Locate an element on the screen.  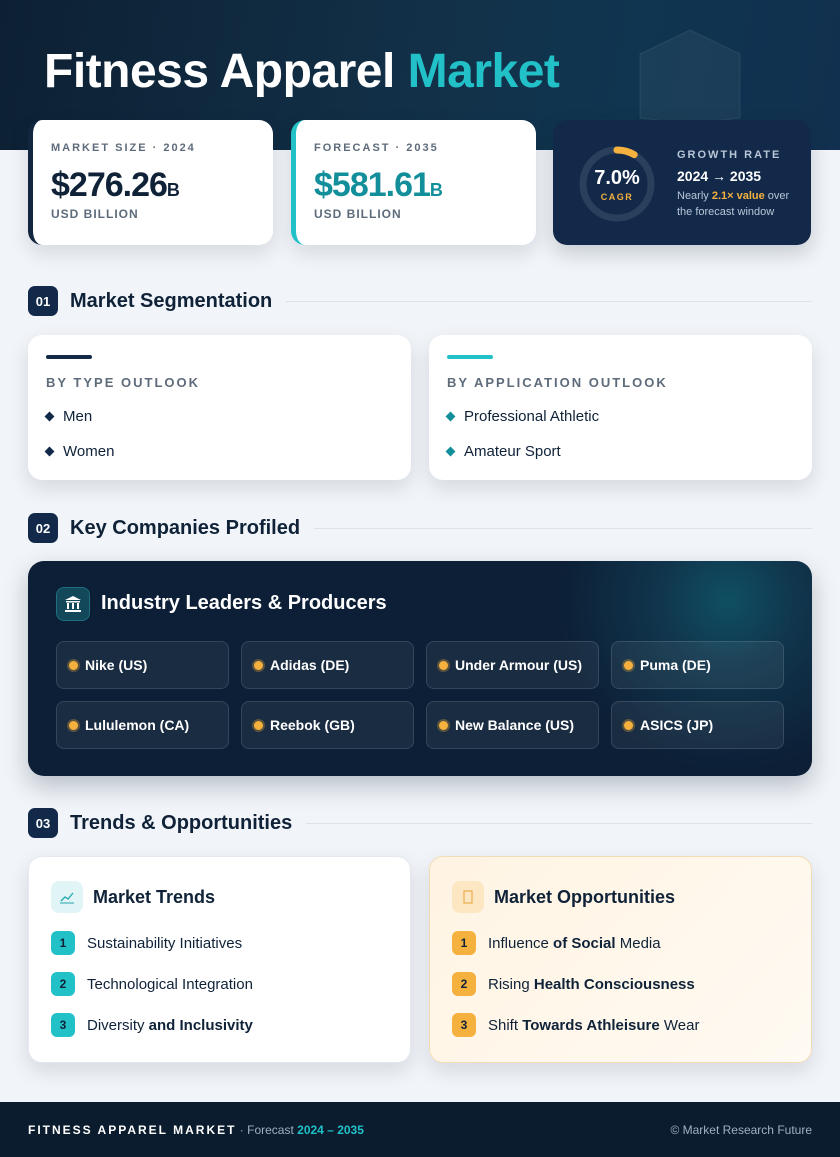
section-header: 02 Key Companies Profiled is located at coordinates (420, 528).